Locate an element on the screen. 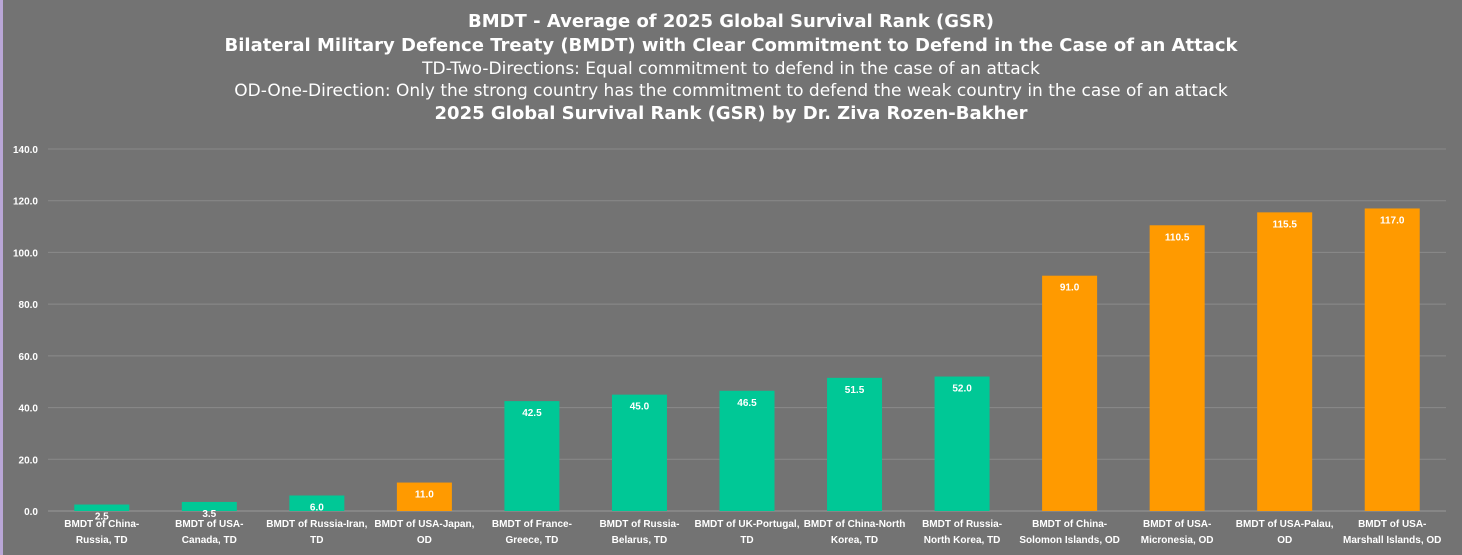  y-tick-label: 80.0 is located at coordinates (29, 305).